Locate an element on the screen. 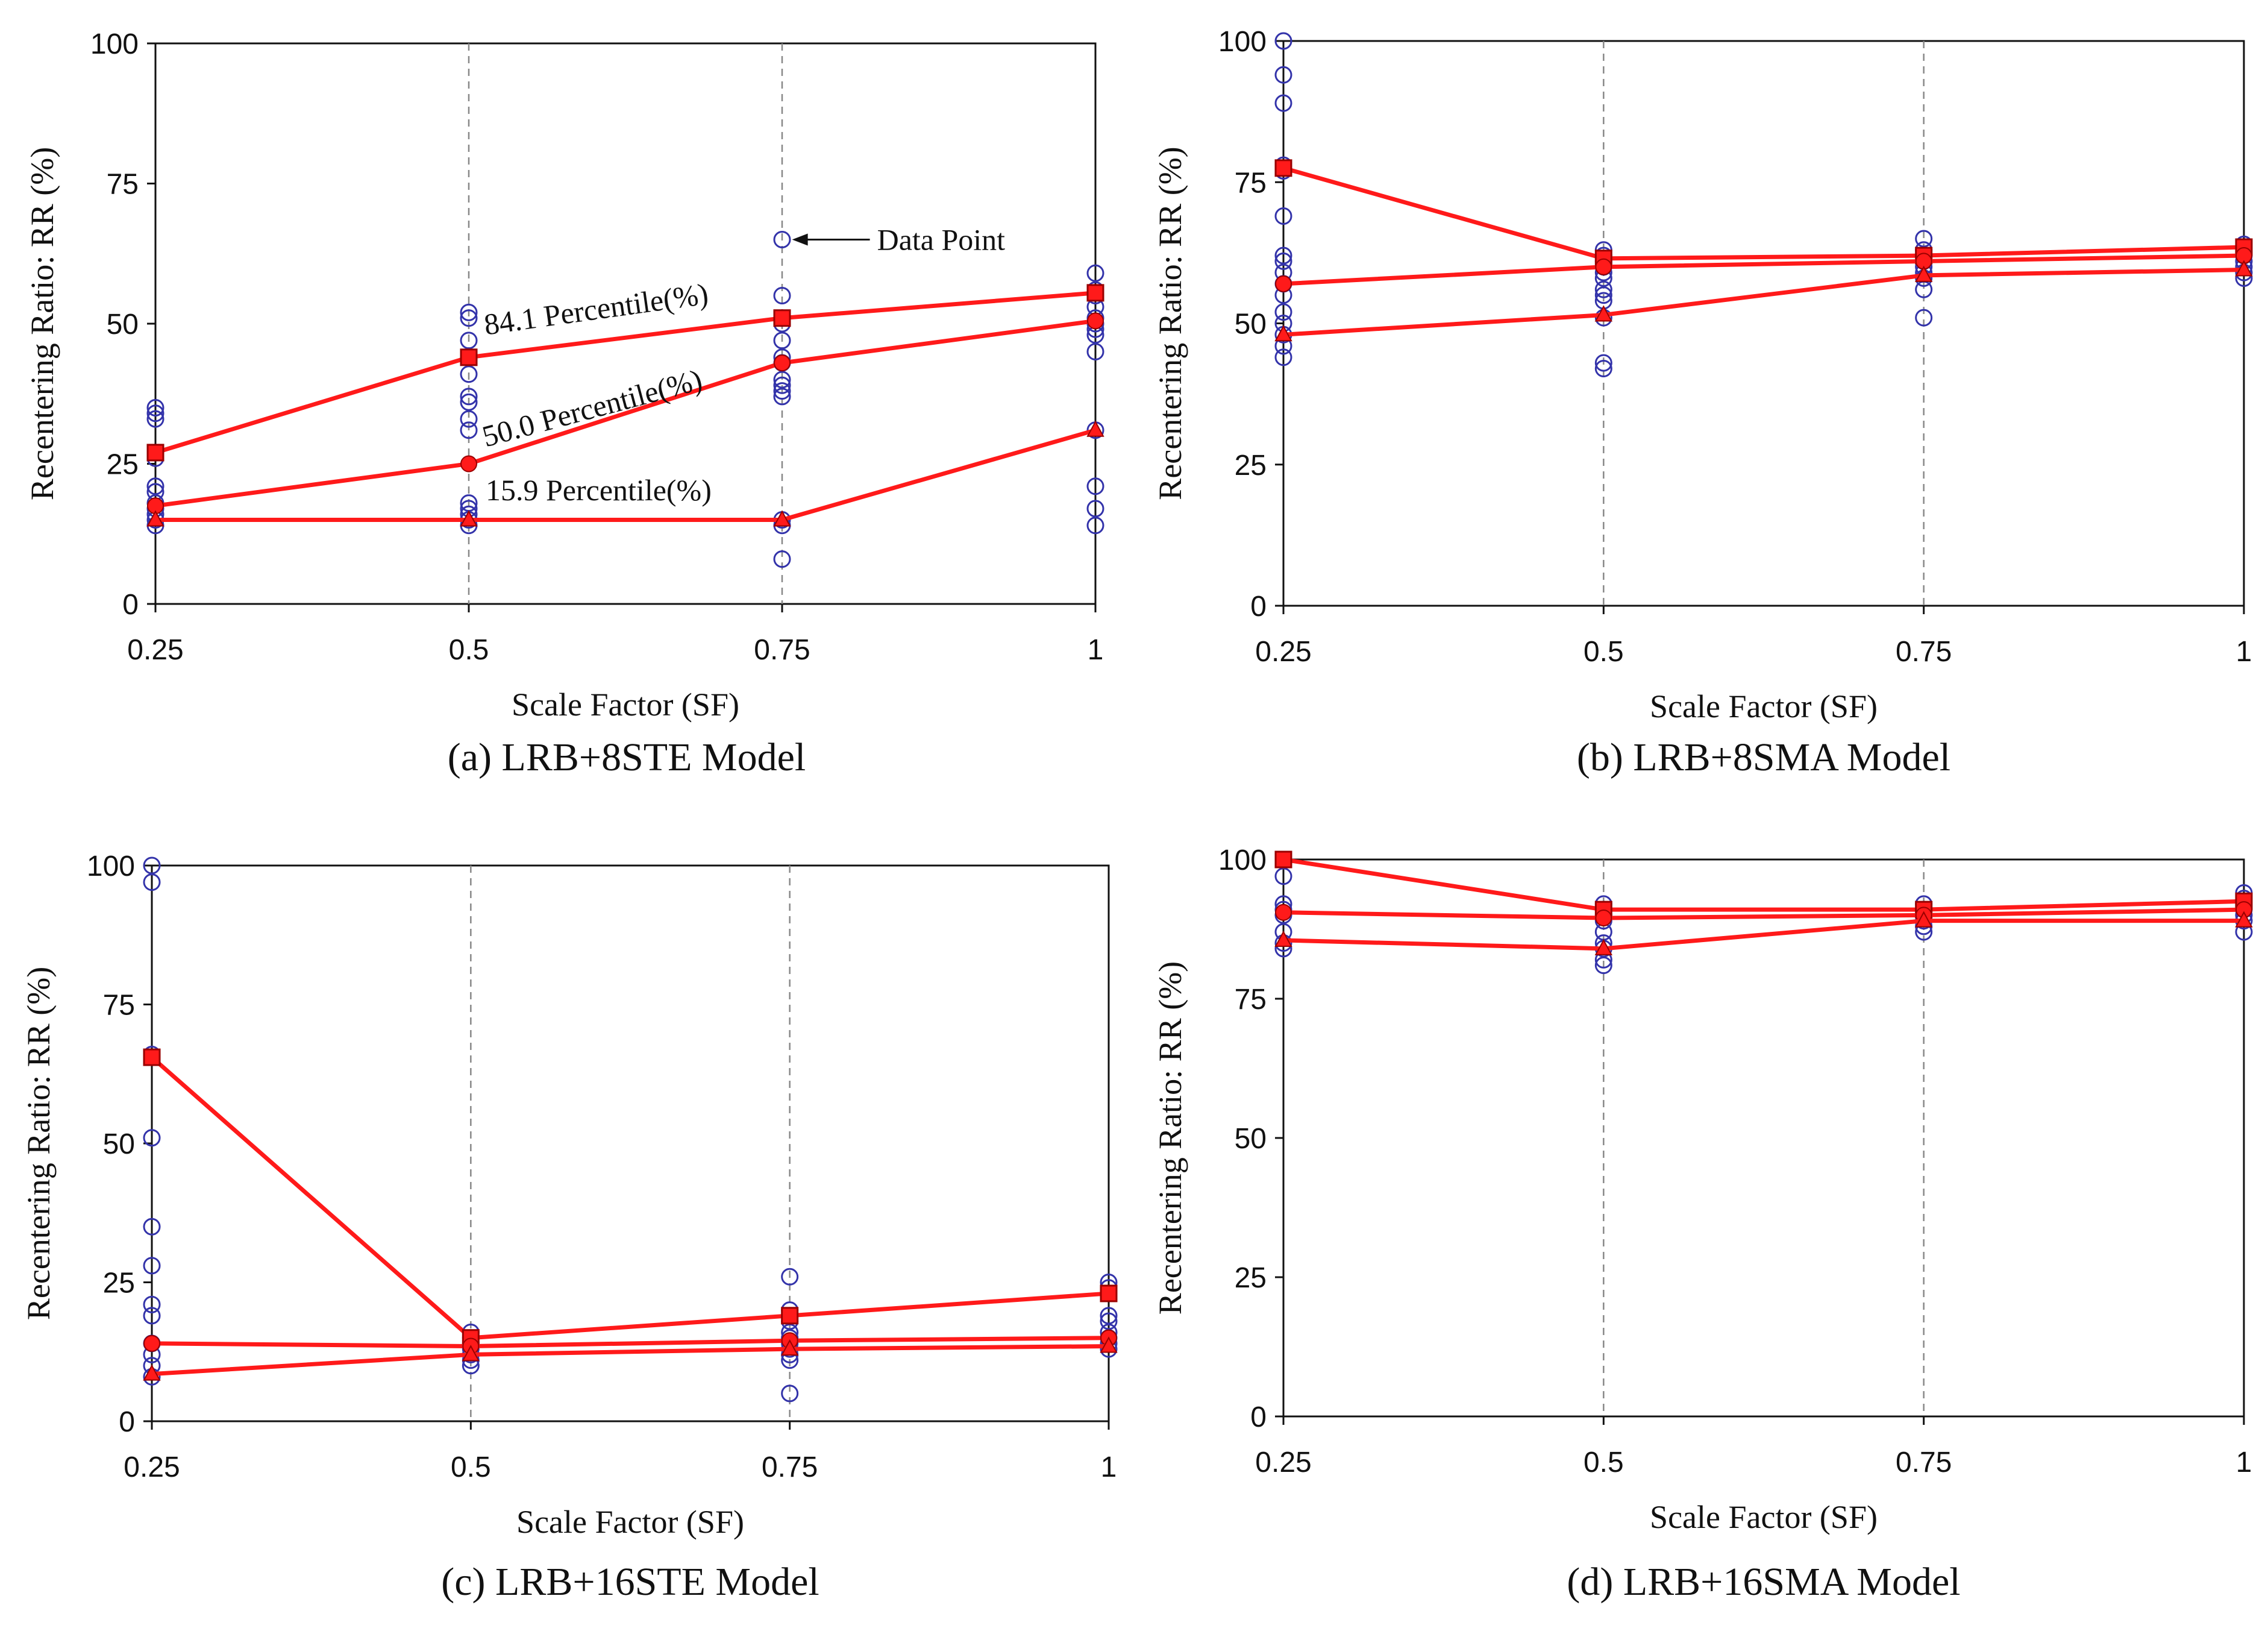 The image size is (2268, 1631). annotation-label: 50.0 Percentile(%) is located at coordinates (592, 408).